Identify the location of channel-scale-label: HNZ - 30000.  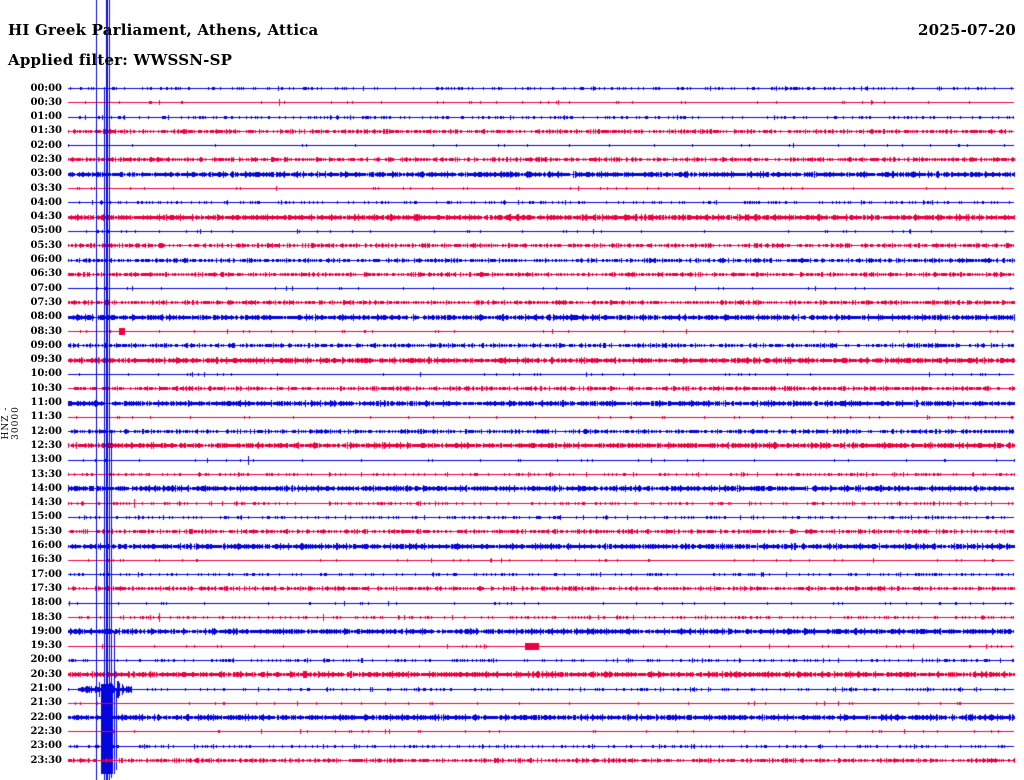
(11, 423).